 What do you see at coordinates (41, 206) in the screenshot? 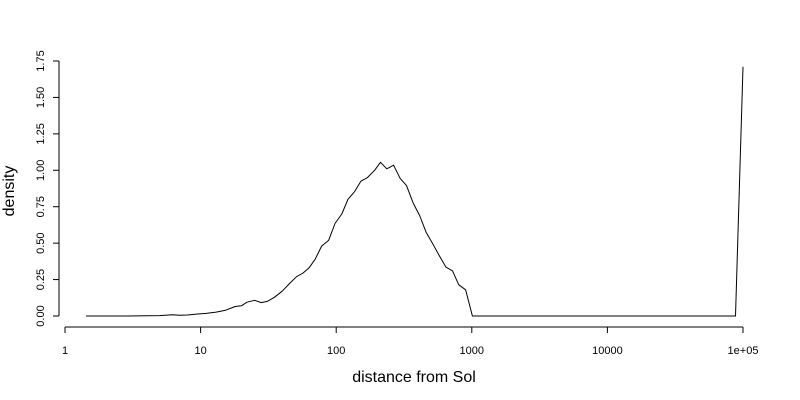
I see `y-tick-label: 0.75` at bounding box center [41, 206].